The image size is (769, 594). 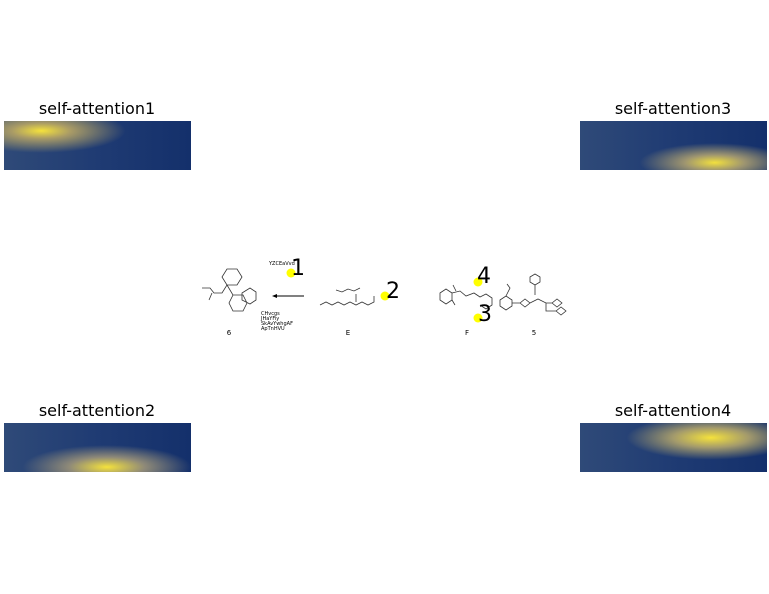 I want to click on compound-label: F, so click(x=467, y=333).